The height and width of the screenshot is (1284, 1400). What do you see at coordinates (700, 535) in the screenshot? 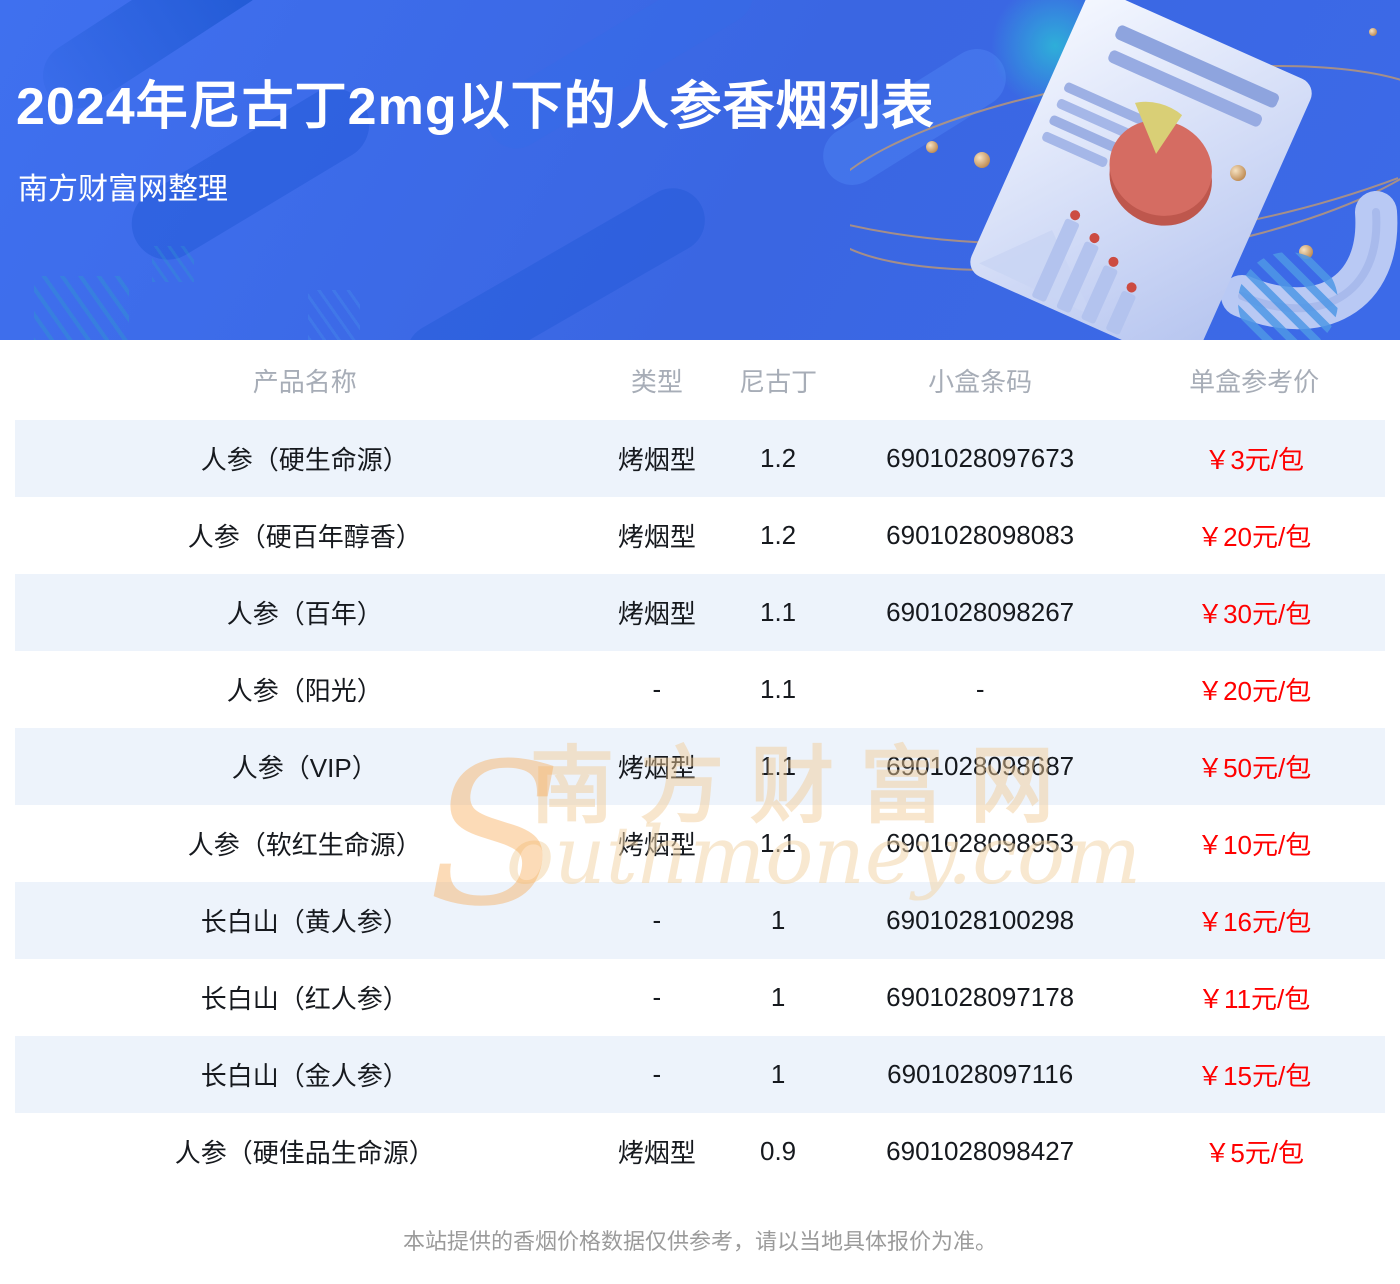
I see `table-row: 人参（硬百年醇香） 烤烟型 1.2 6901028098083 ￥20元/包` at bounding box center [700, 535].